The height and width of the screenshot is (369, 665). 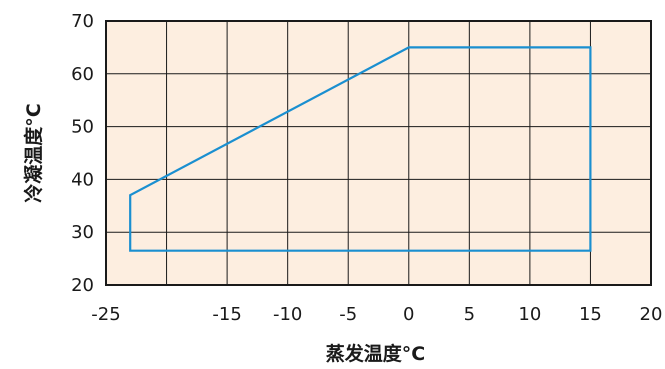 What do you see at coordinates (82, 232) in the screenshot?
I see `y-tick-label: 30` at bounding box center [82, 232].